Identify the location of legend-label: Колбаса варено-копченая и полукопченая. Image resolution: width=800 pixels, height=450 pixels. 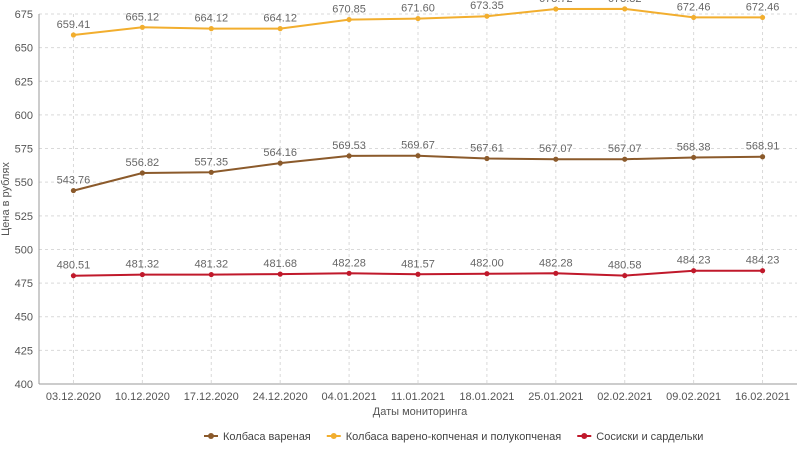
(454, 437).